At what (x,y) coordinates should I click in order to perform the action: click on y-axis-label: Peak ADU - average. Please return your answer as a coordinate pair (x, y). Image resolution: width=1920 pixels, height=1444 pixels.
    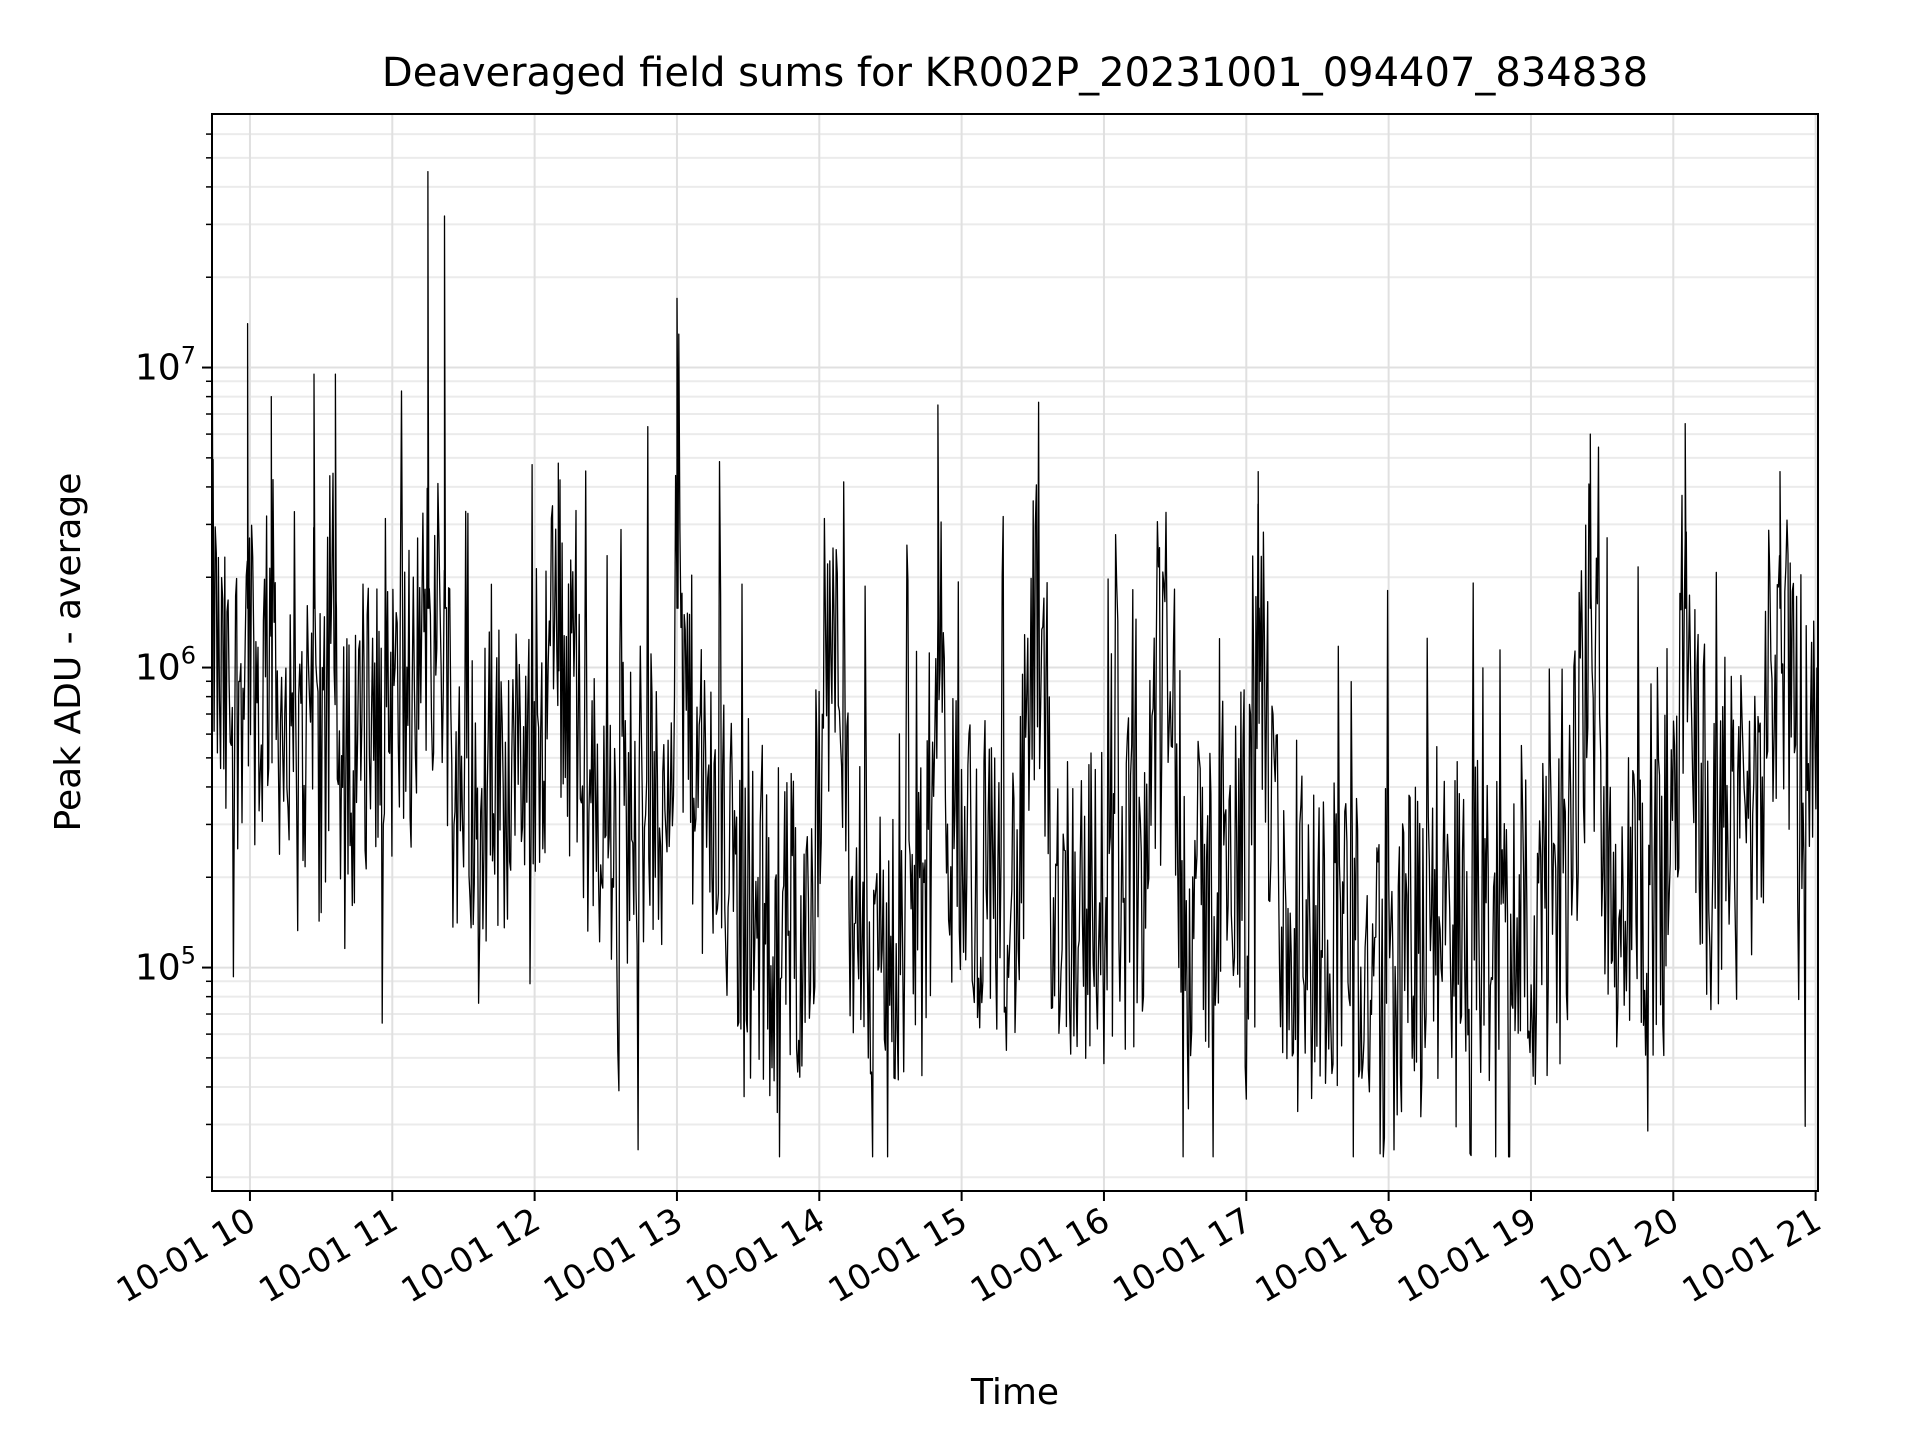
    Looking at the image, I should click on (68, 652).